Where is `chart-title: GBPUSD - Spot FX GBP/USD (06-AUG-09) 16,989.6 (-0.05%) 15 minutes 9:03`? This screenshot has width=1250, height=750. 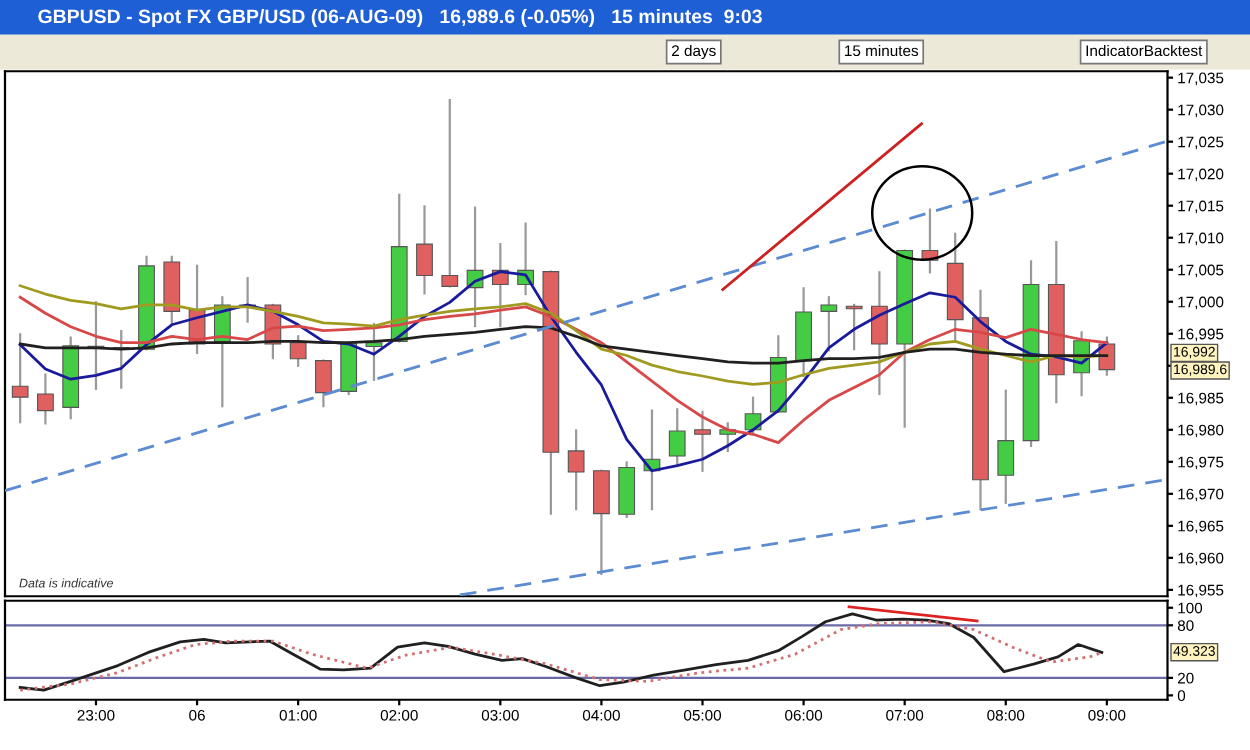
chart-title: GBPUSD - Spot FX GBP/USD (06-AUG-09) 16,989.6 (-0.05%) 15 minutes 9:03 is located at coordinates (400, 18).